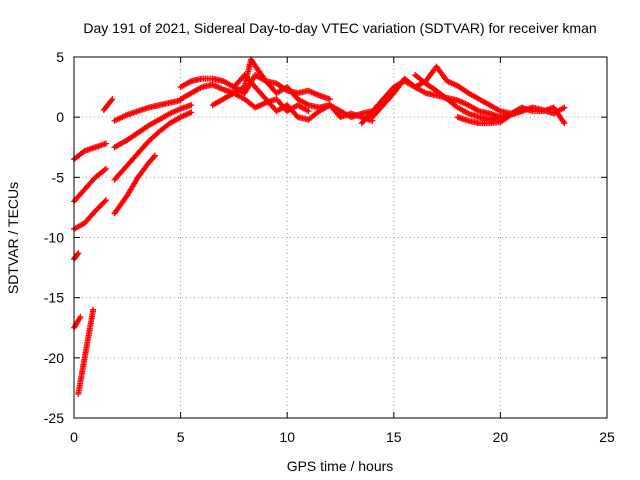 The height and width of the screenshot is (480, 640). Describe the element at coordinates (108, 104) in the screenshot. I see `series-arc-g` at that location.